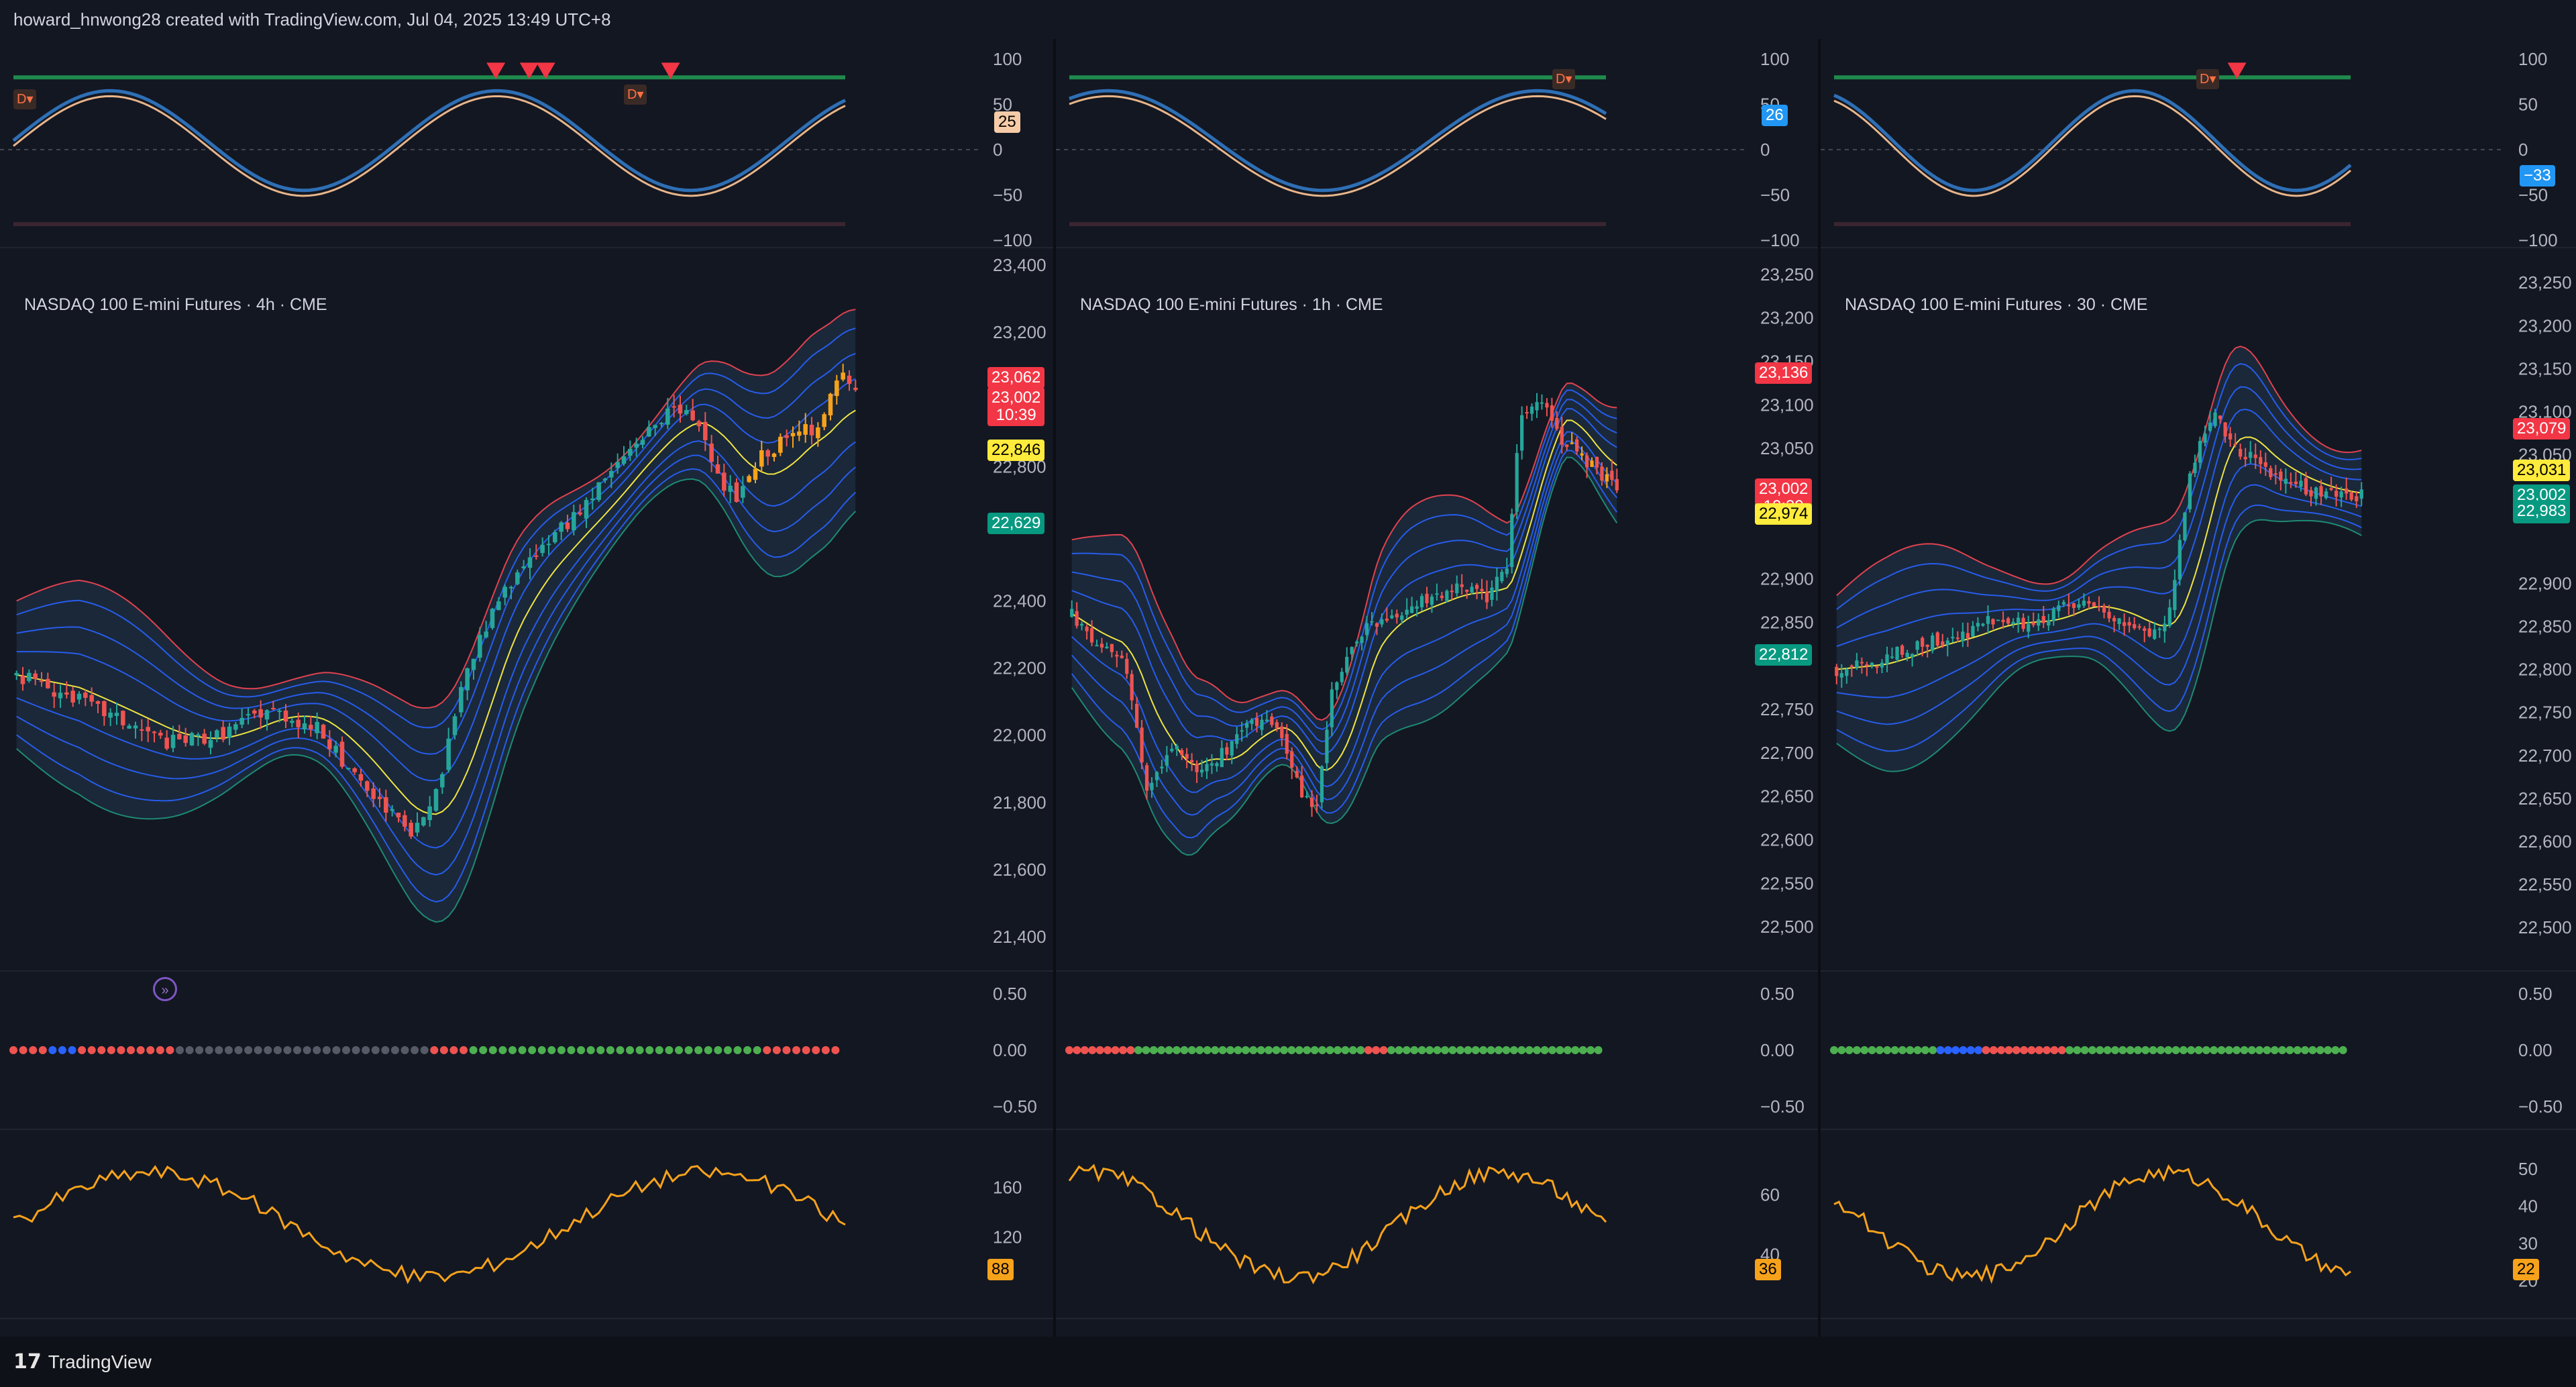 The height and width of the screenshot is (1387, 2576). Describe the element at coordinates (1437, 247) in the screenshot. I see `pane-separator` at that location.